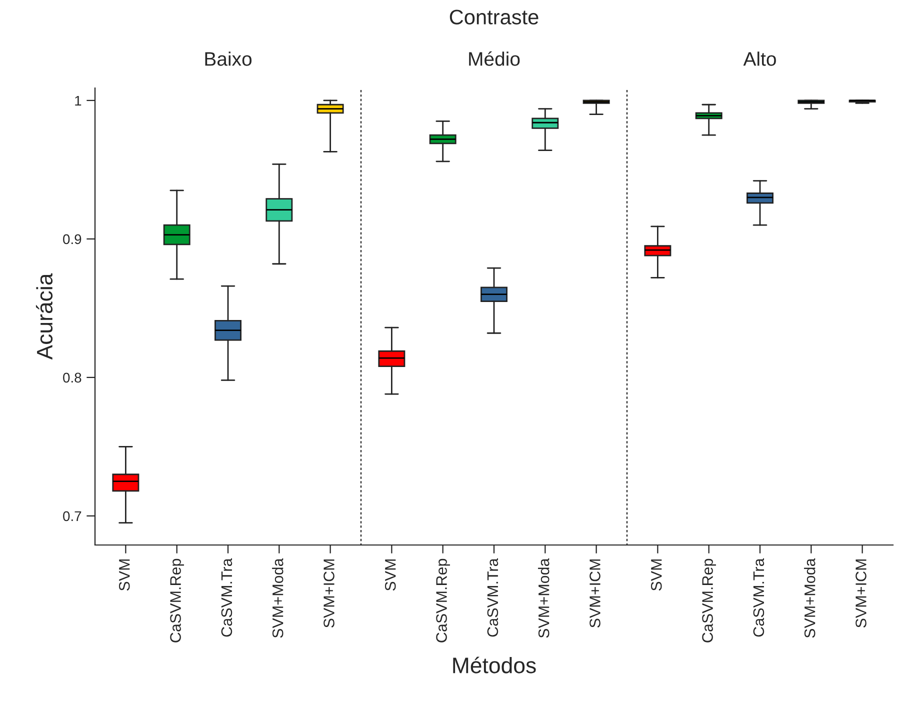  I want to click on y-tick-label: 0.8, so click(72, 377).